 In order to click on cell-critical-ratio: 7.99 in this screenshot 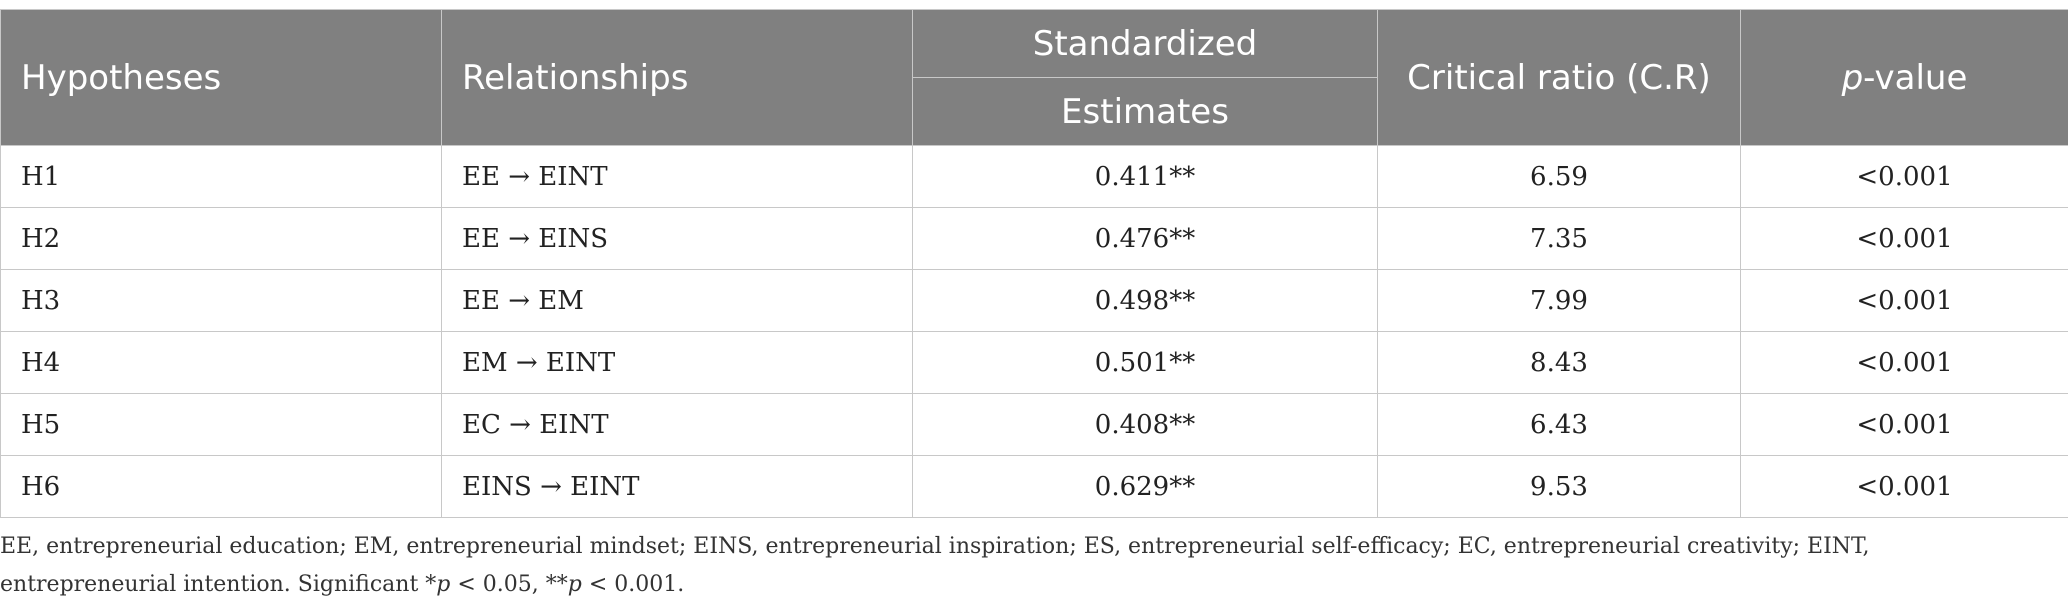, I will do `click(1559, 300)`.